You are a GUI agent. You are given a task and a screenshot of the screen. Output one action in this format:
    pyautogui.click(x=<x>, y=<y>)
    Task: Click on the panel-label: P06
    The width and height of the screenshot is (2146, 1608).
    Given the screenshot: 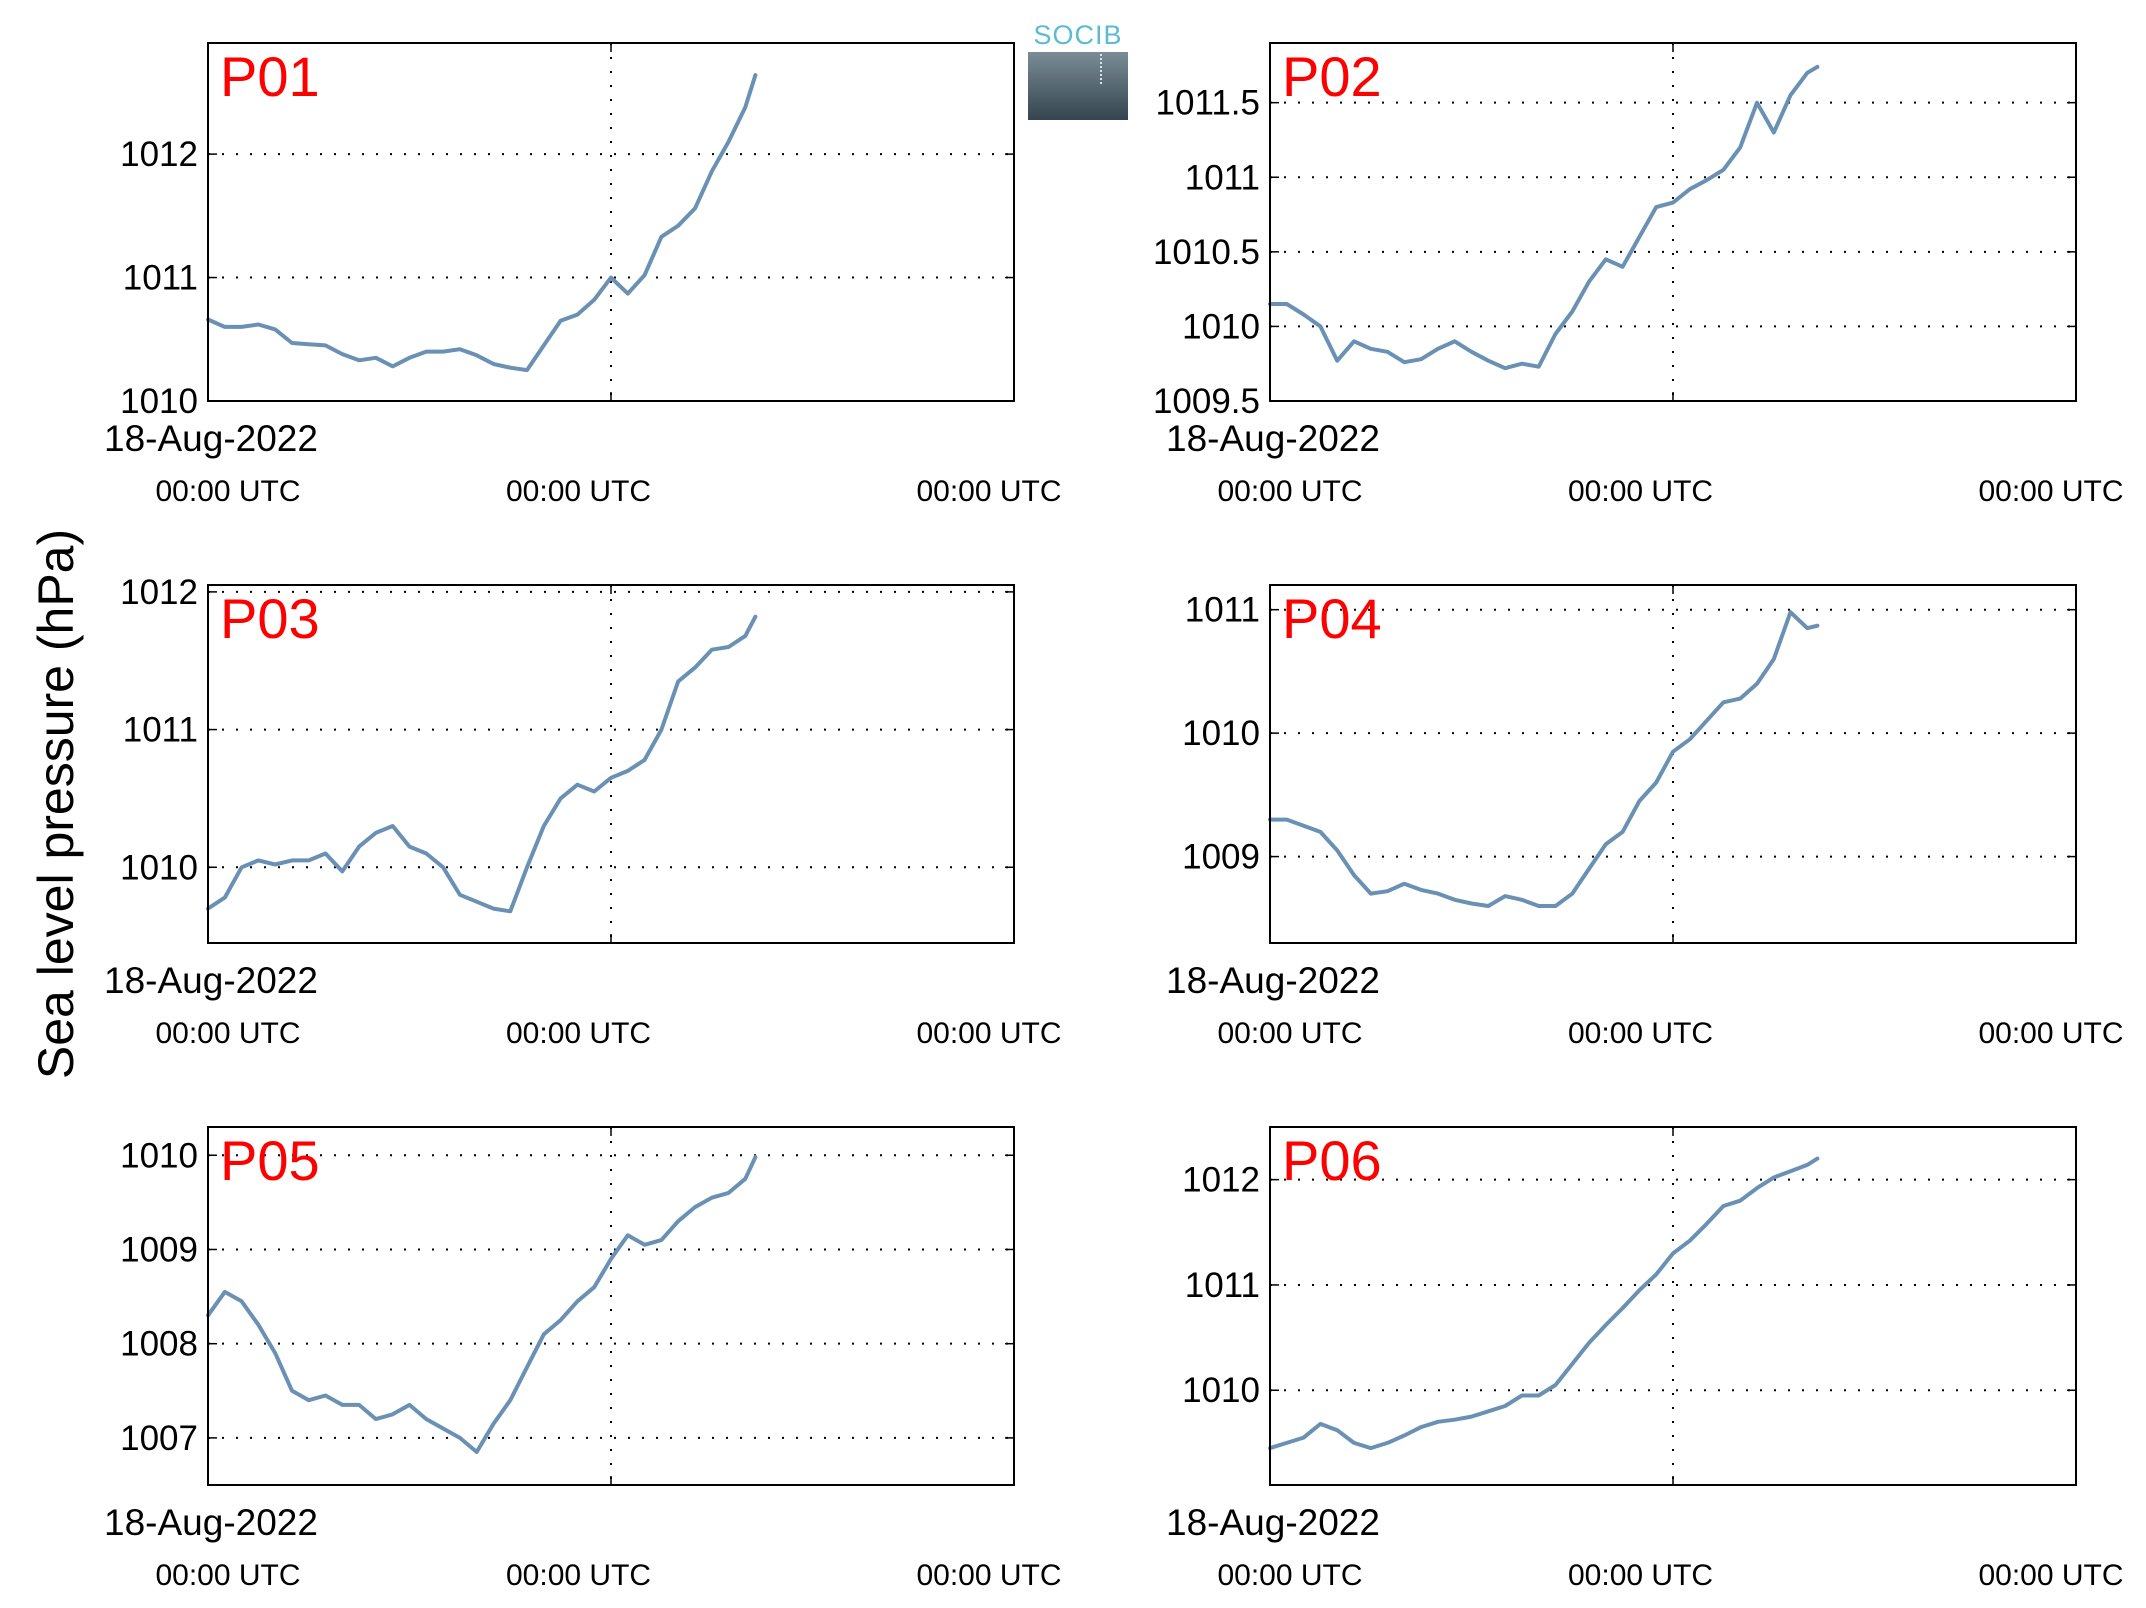 What is the action you would take?
    pyautogui.click(x=1332, y=1160)
    